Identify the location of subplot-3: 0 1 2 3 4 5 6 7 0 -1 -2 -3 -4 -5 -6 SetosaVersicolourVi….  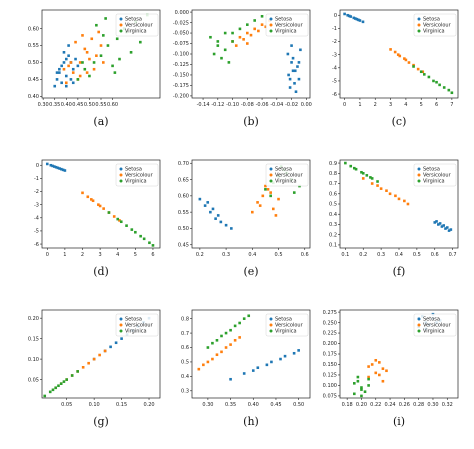
(395, 68).